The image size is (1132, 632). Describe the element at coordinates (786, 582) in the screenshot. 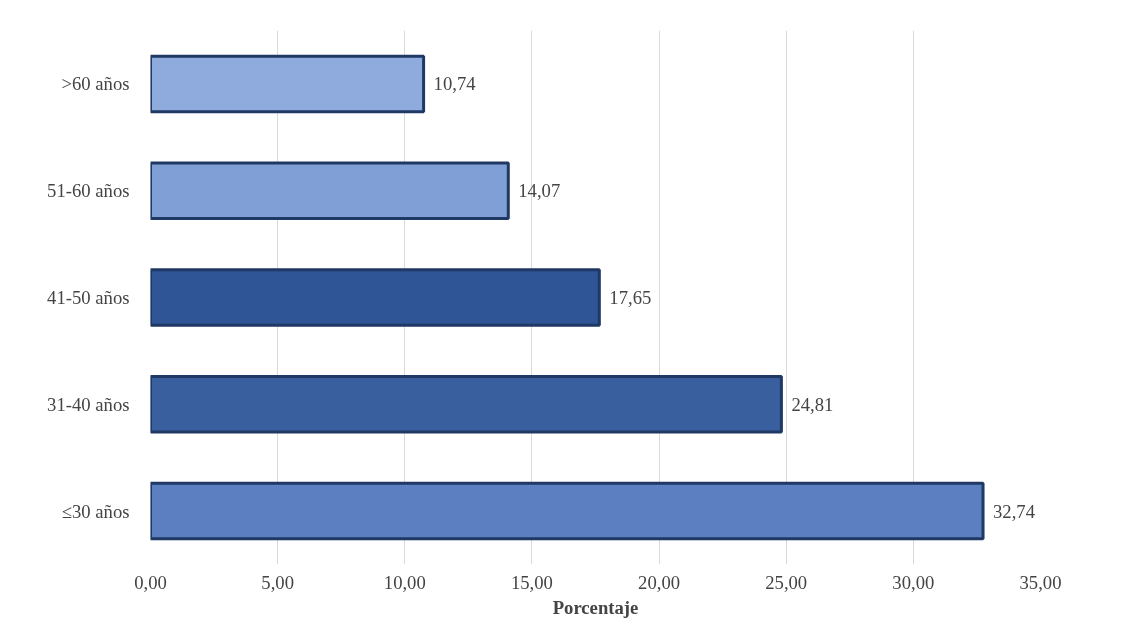

I see `x-tick-label: 25,00` at that location.